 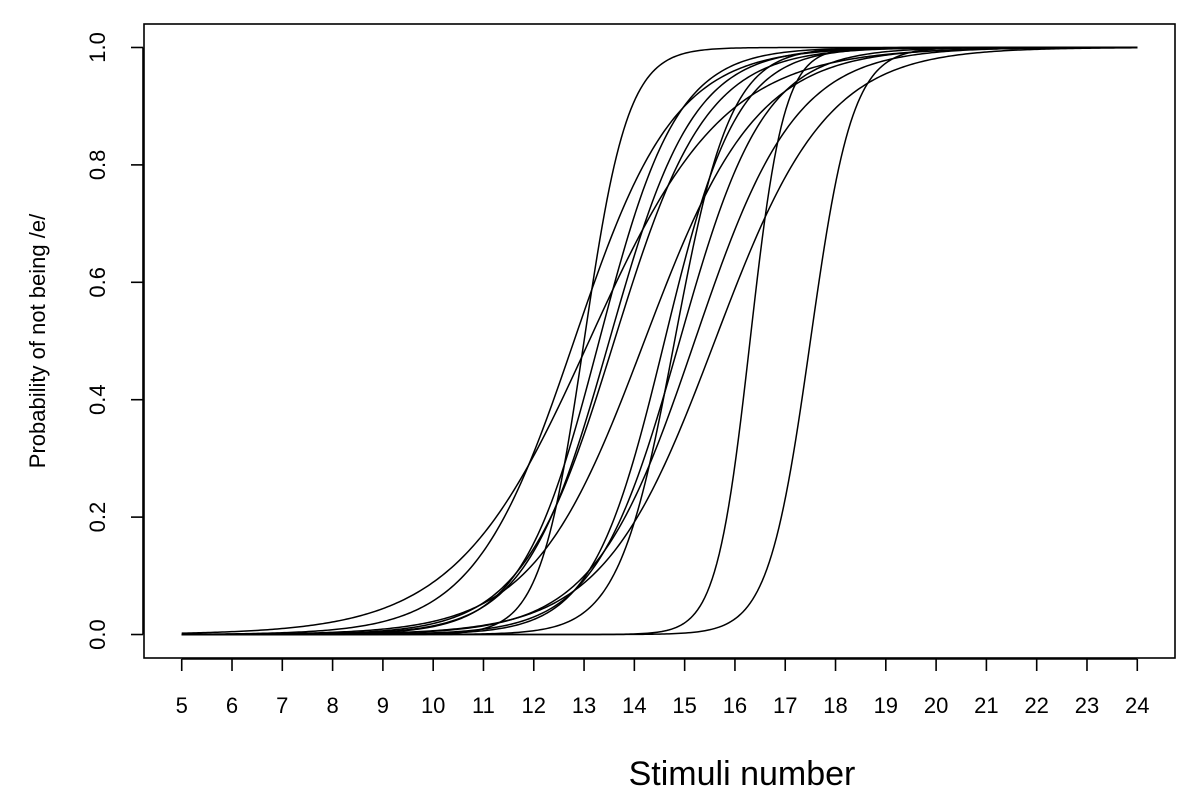 What do you see at coordinates (37, 340) in the screenshot?
I see `y-axis-title: Probability of not being /e/` at bounding box center [37, 340].